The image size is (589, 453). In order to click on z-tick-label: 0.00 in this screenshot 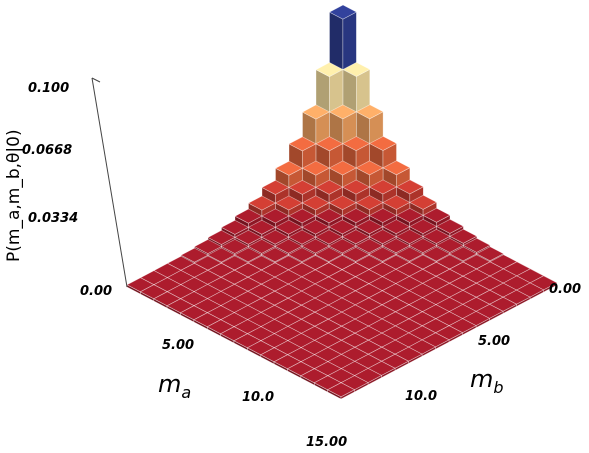, I will do `click(96, 291)`.